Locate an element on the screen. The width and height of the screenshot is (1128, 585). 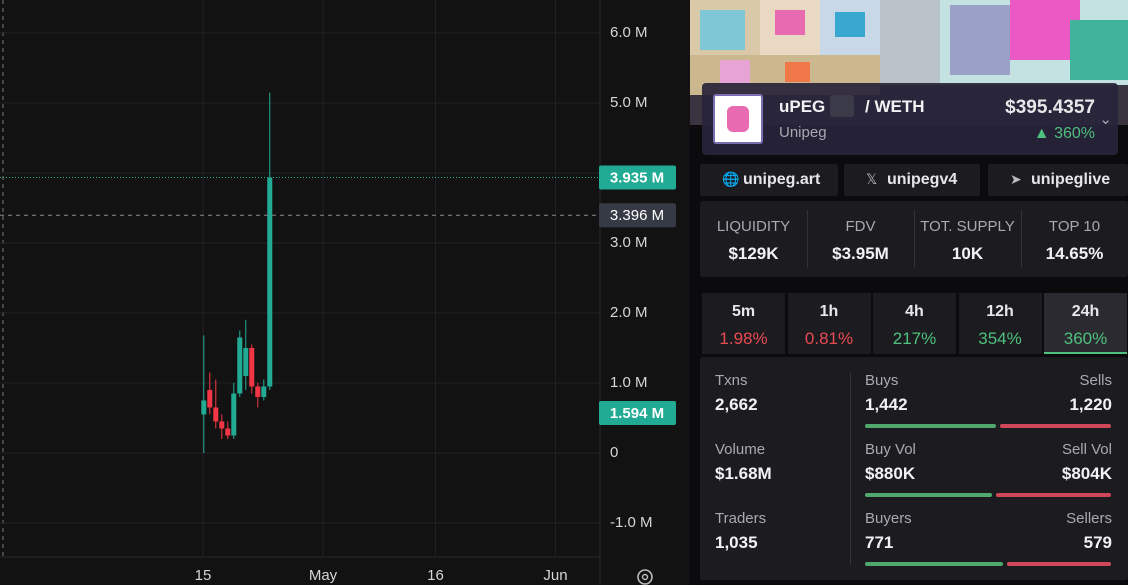
y-tick-label: 6.0 M is located at coordinates (629, 32).